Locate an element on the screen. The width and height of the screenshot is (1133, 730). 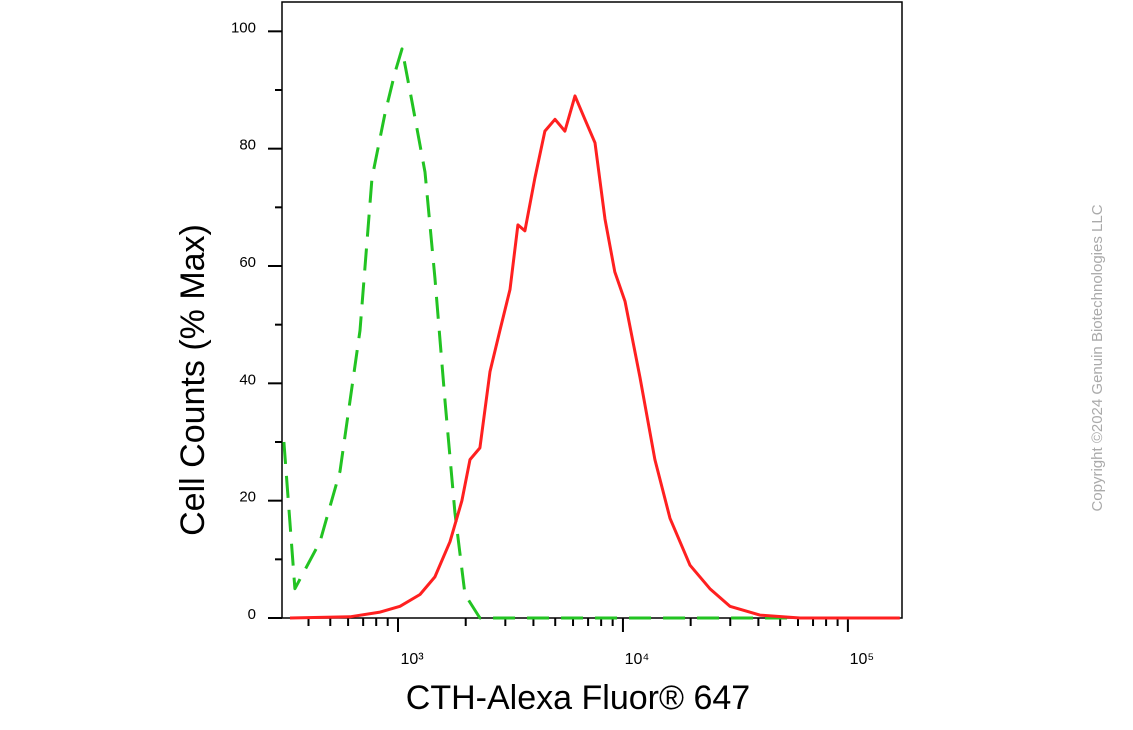
x-axis-label: CTH-Alexa Fluor® 647 is located at coordinates (578, 698).